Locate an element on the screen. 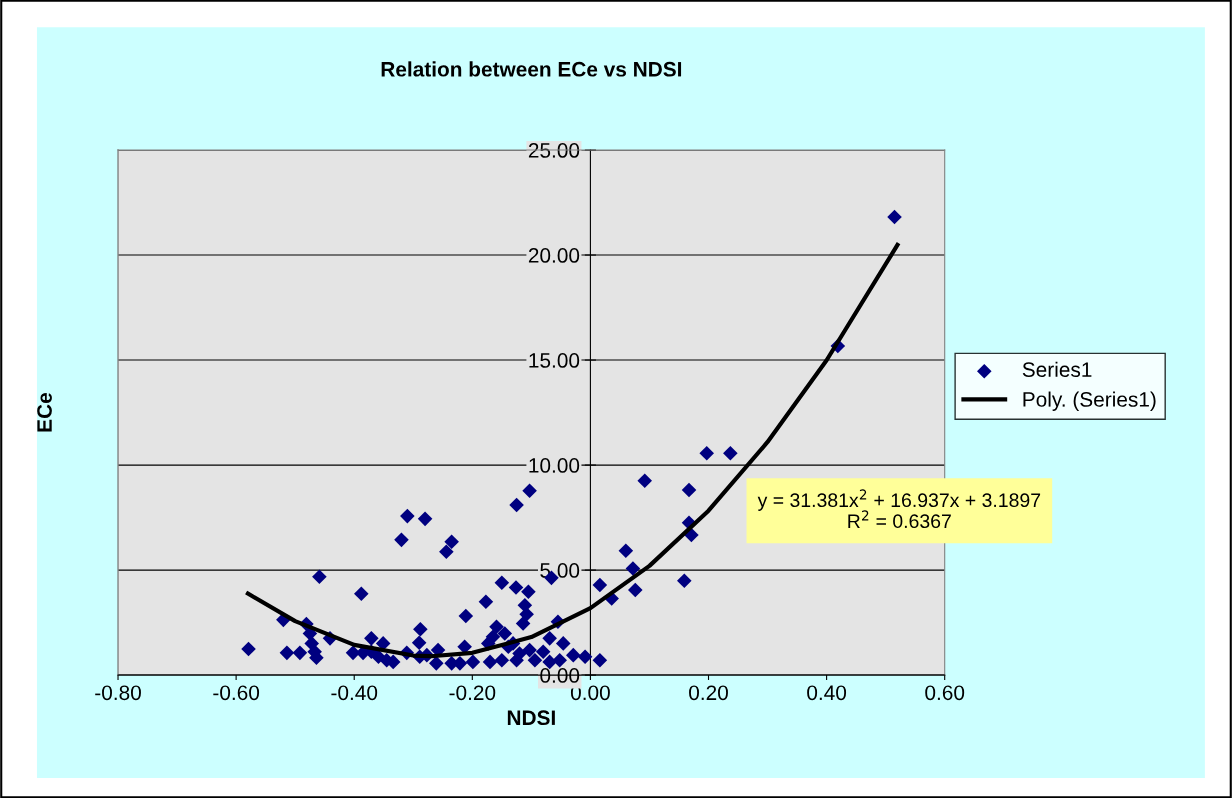 The height and width of the screenshot is (798, 1232). x-tick-label: 0.60 is located at coordinates (945, 693).